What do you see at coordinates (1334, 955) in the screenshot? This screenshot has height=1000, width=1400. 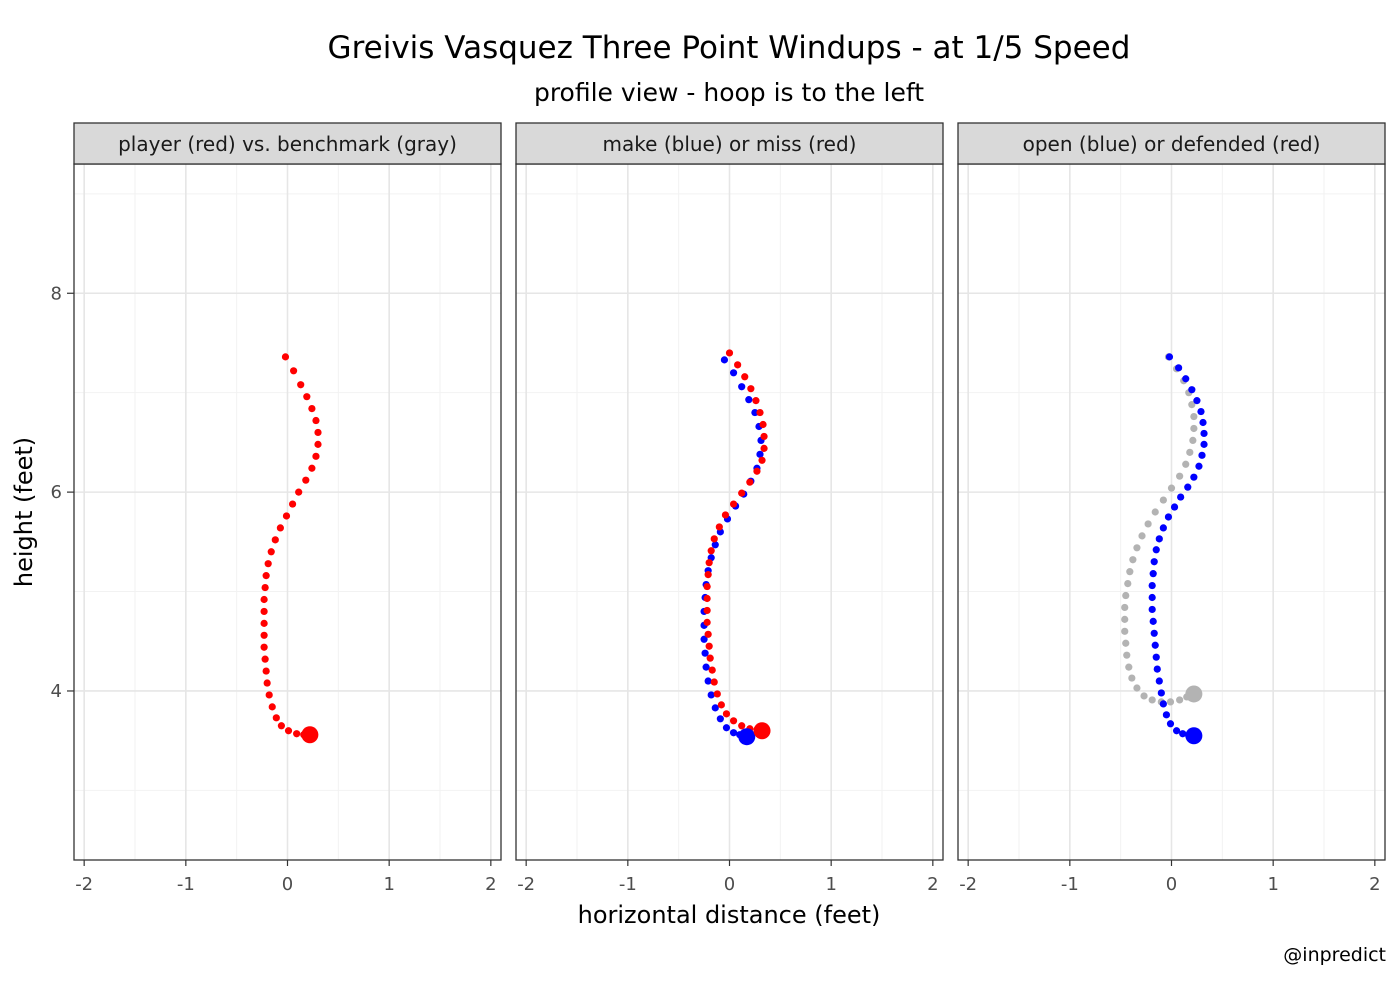 I see `caption: @inpredict` at bounding box center [1334, 955].